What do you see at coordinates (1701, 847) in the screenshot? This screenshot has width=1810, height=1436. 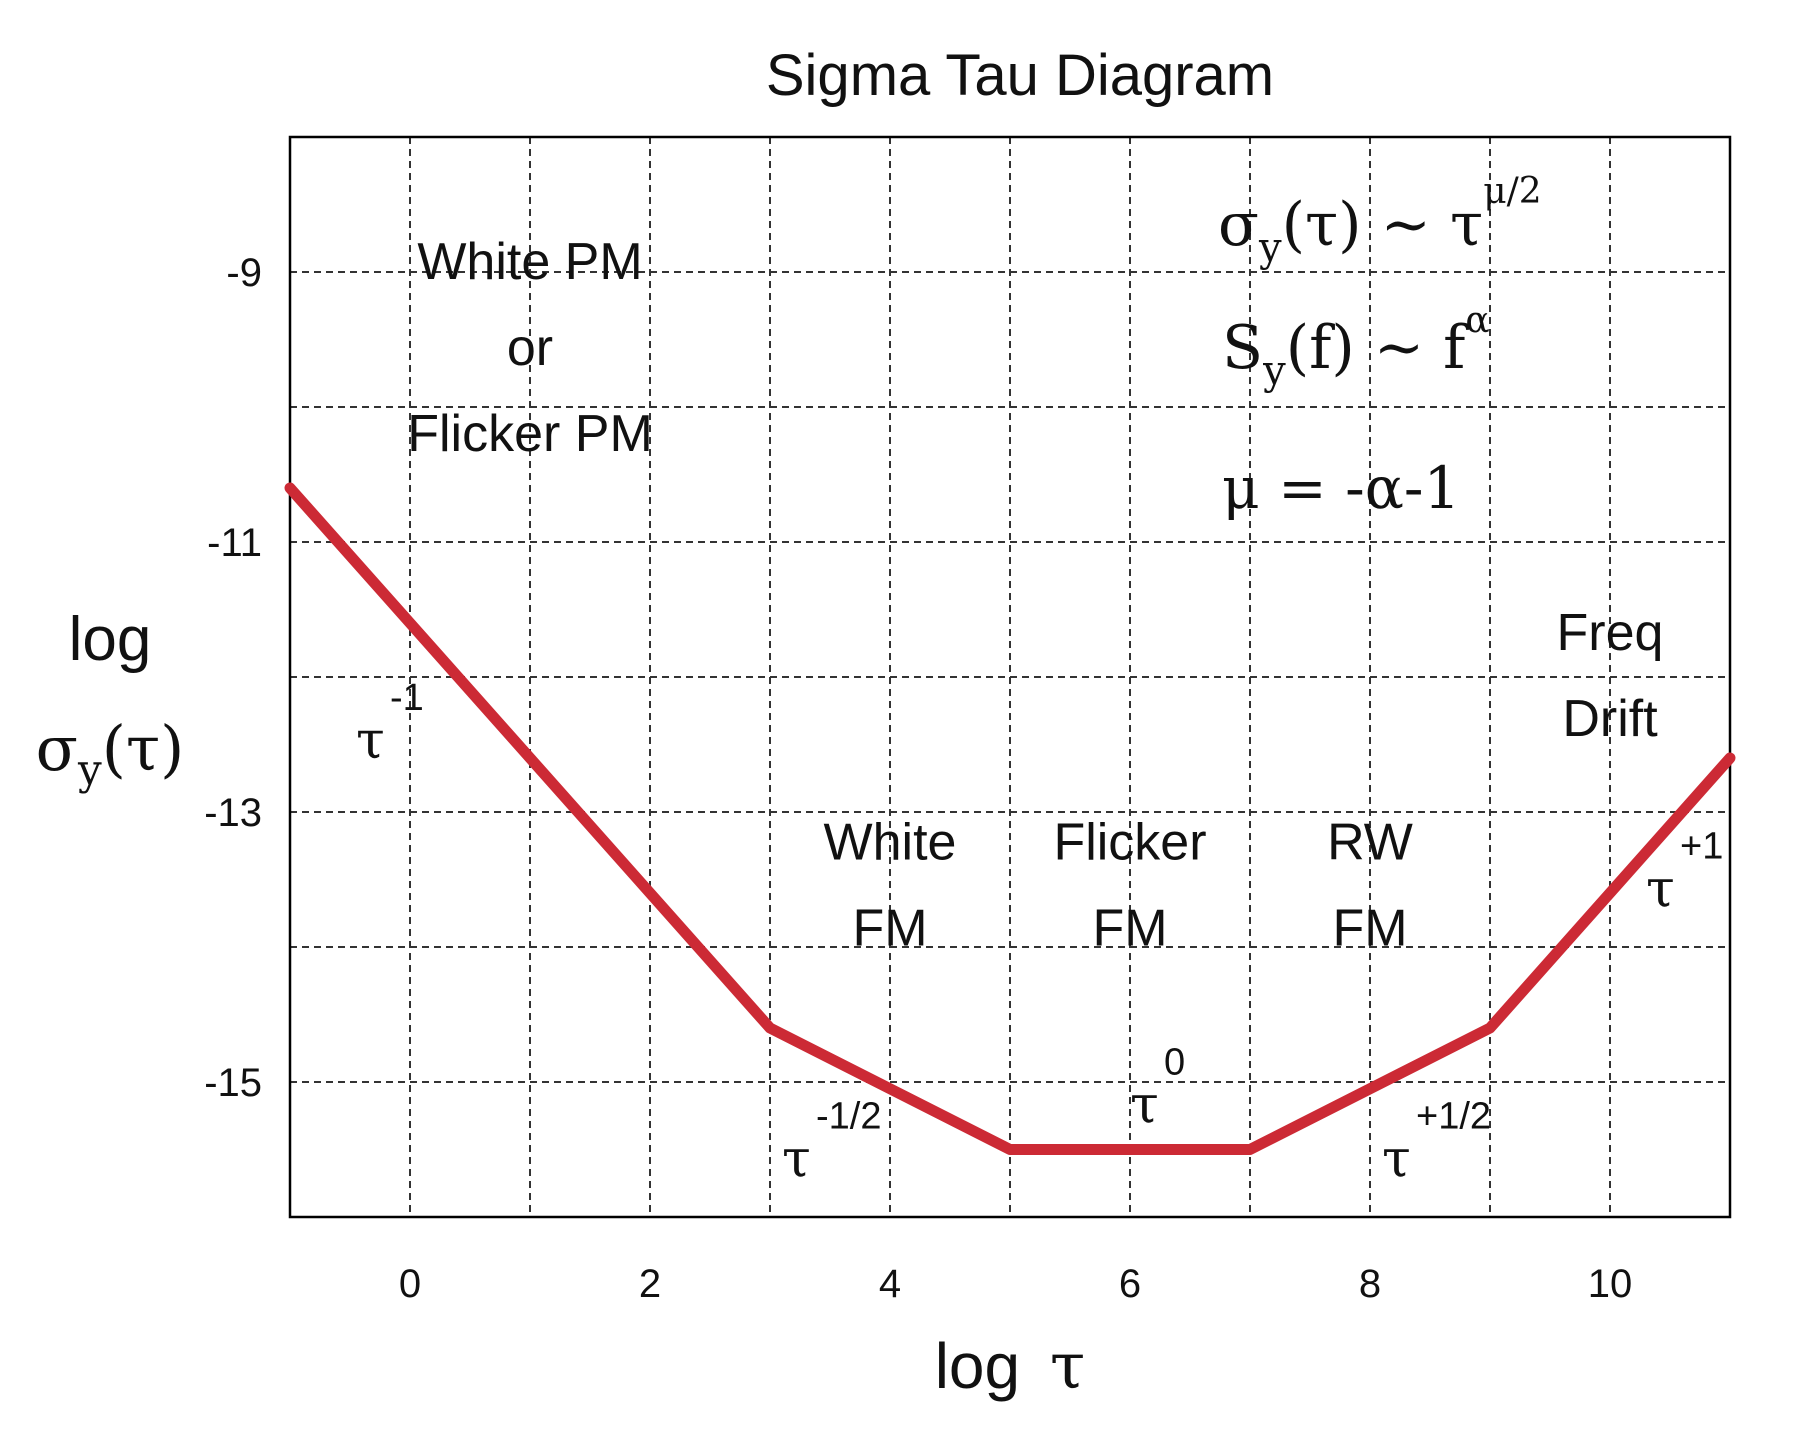 I see `slope-label-exponent: +1` at bounding box center [1701, 847].